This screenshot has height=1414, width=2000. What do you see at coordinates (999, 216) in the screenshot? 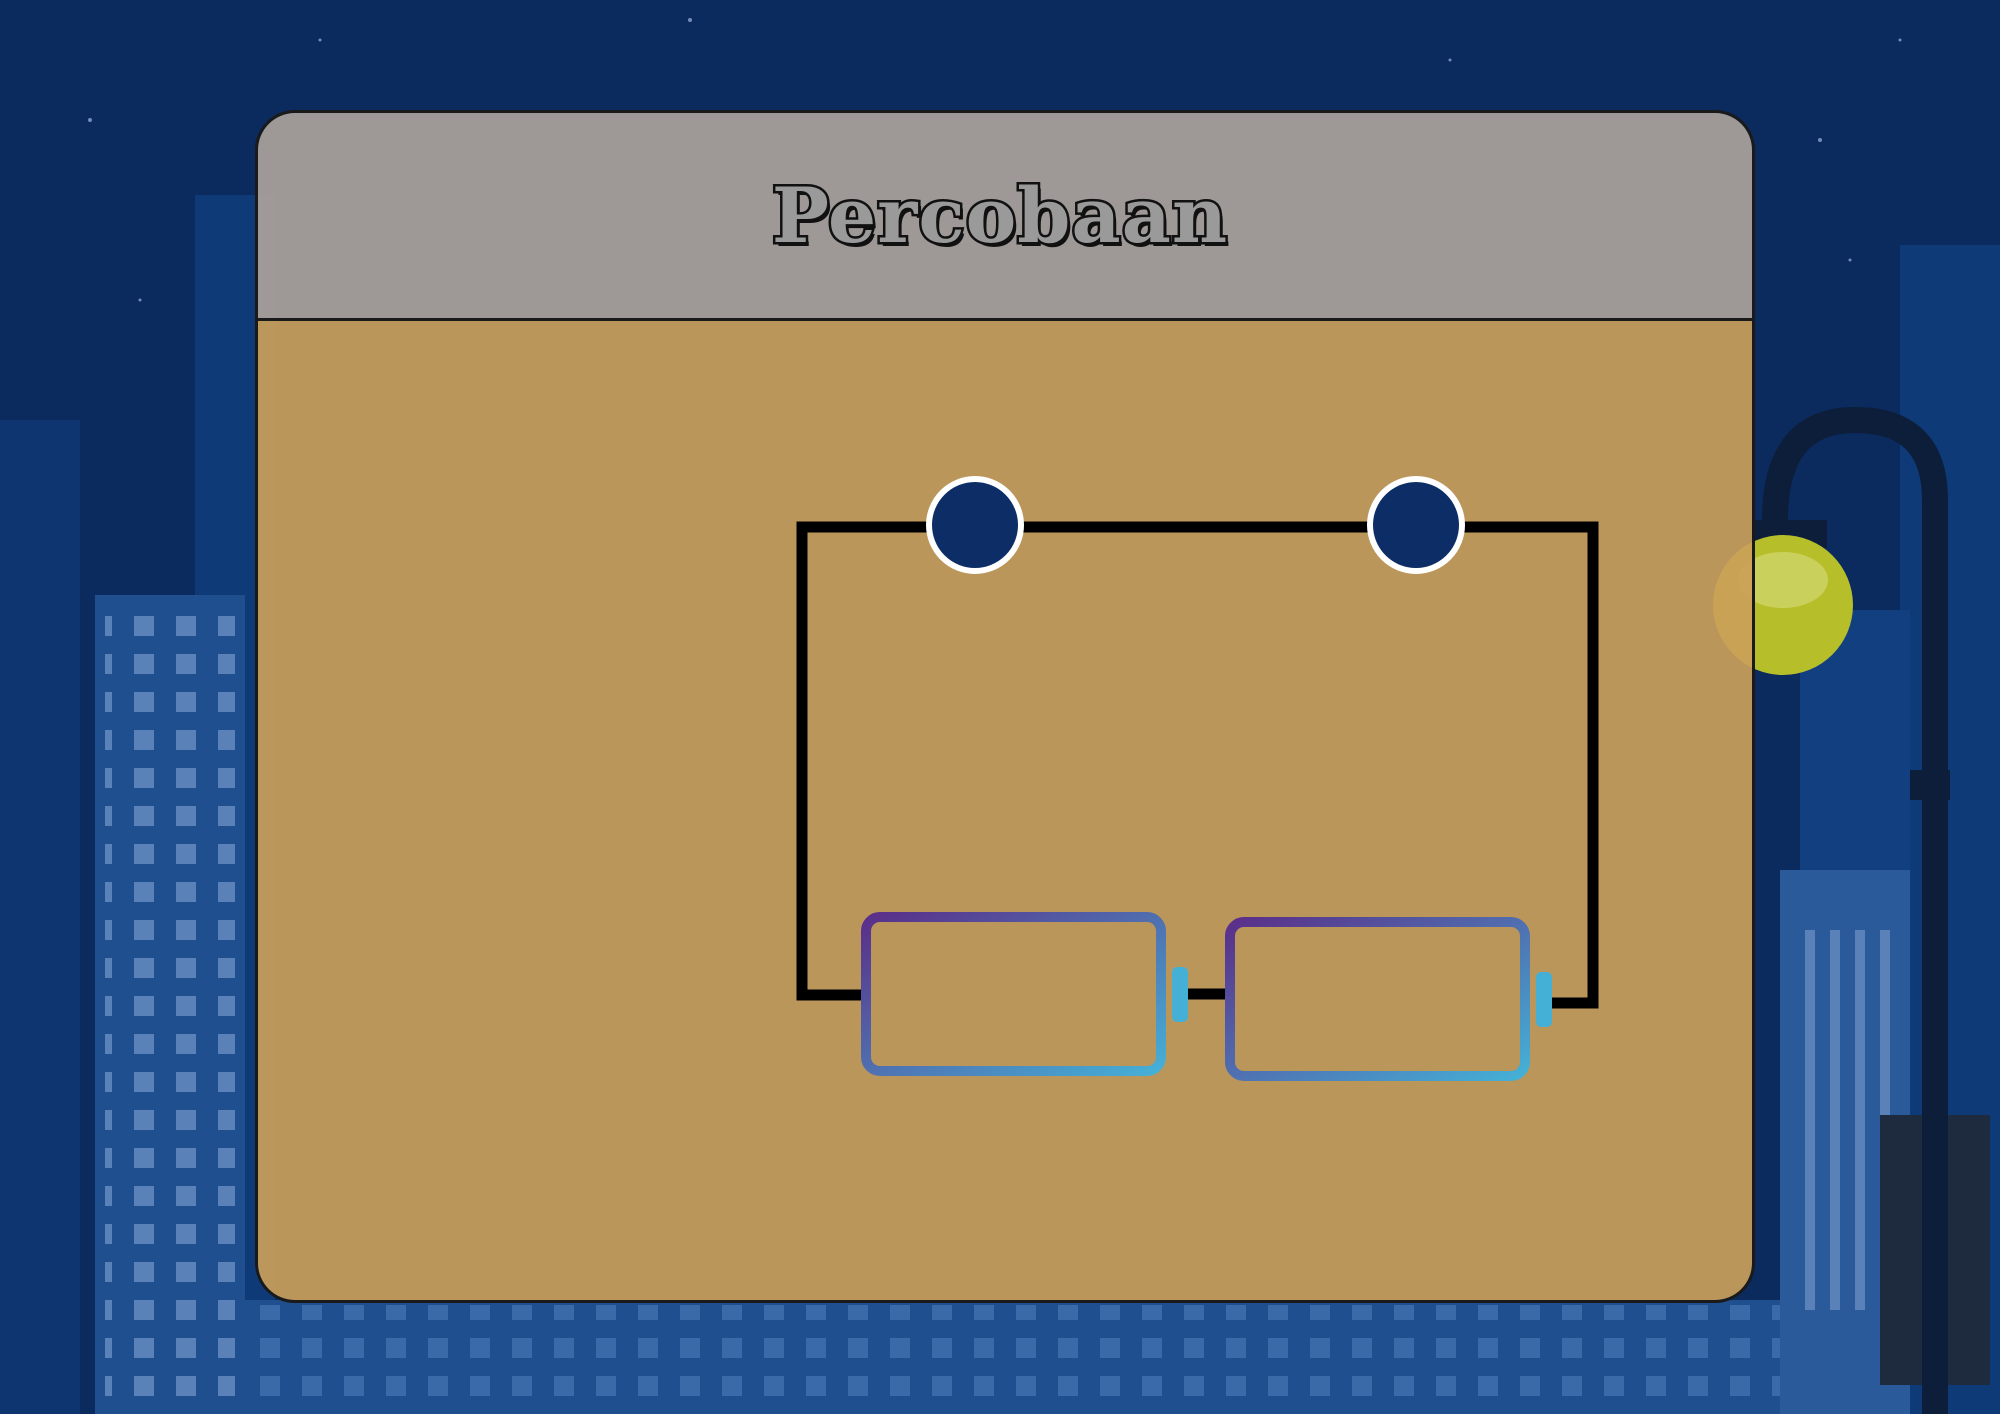
I see `panel-title: Percobaan` at bounding box center [999, 216].